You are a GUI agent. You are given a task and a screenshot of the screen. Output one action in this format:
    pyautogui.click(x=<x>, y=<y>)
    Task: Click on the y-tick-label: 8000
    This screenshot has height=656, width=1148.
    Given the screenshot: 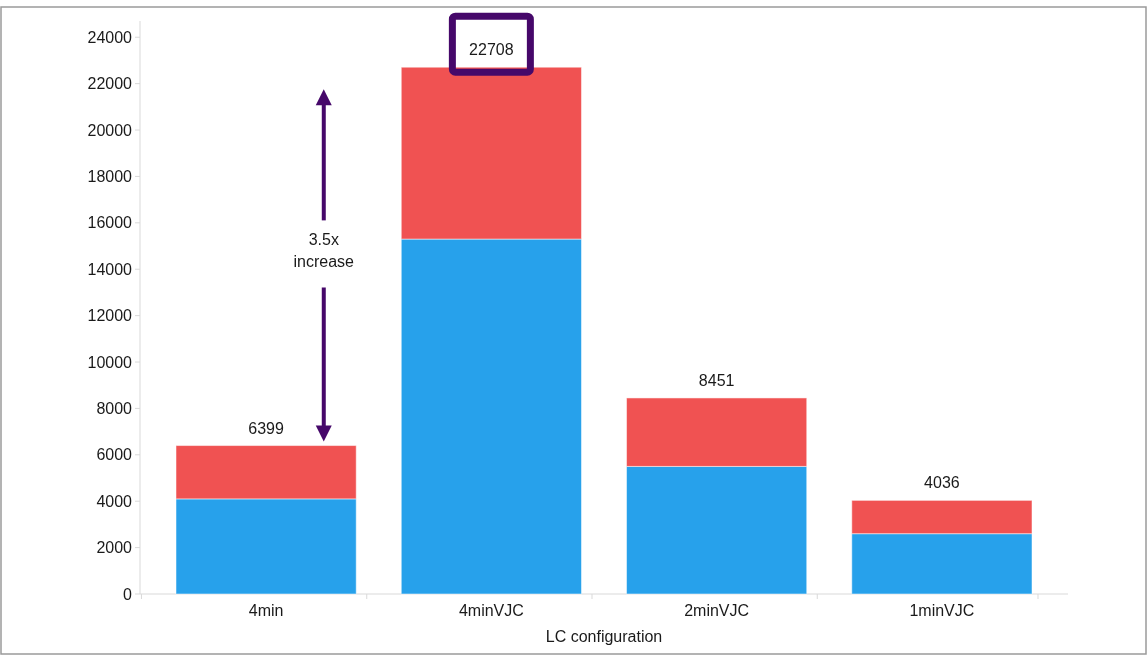 What is the action you would take?
    pyautogui.click(x=114, y=409)
    